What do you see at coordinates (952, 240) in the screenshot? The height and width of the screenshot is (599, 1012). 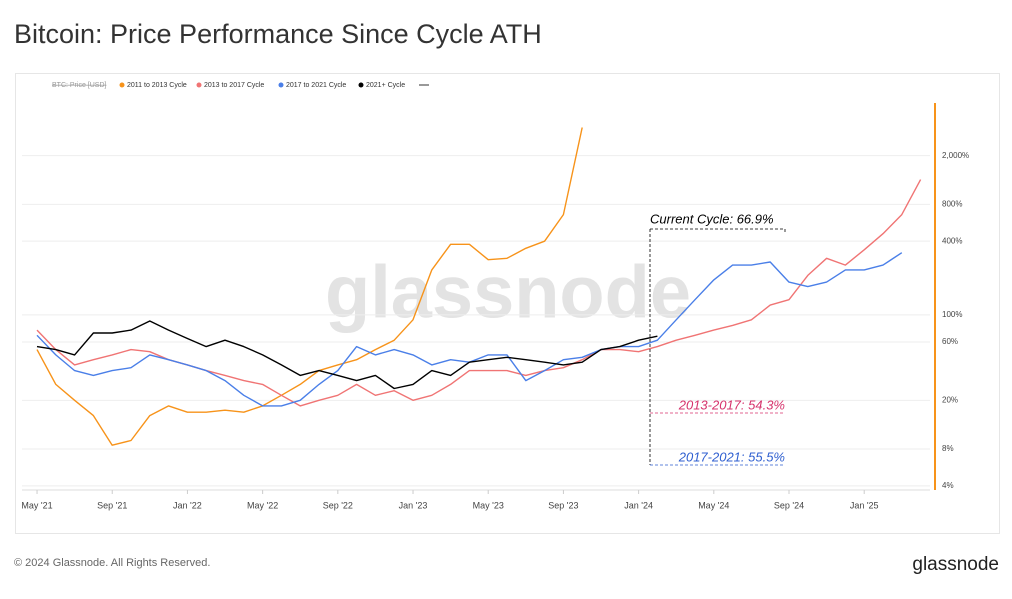 I see `y-tick-label: 400%` at bounding box center [952, 240].